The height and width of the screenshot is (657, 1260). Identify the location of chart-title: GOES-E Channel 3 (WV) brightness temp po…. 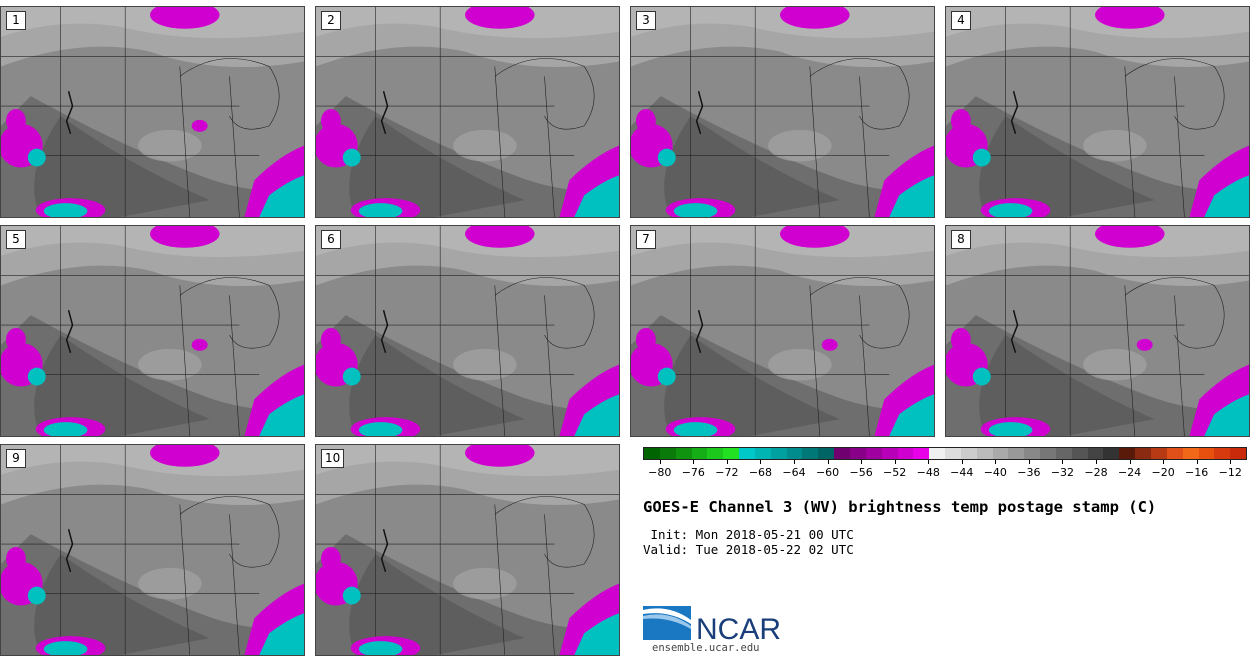
(900, 507).